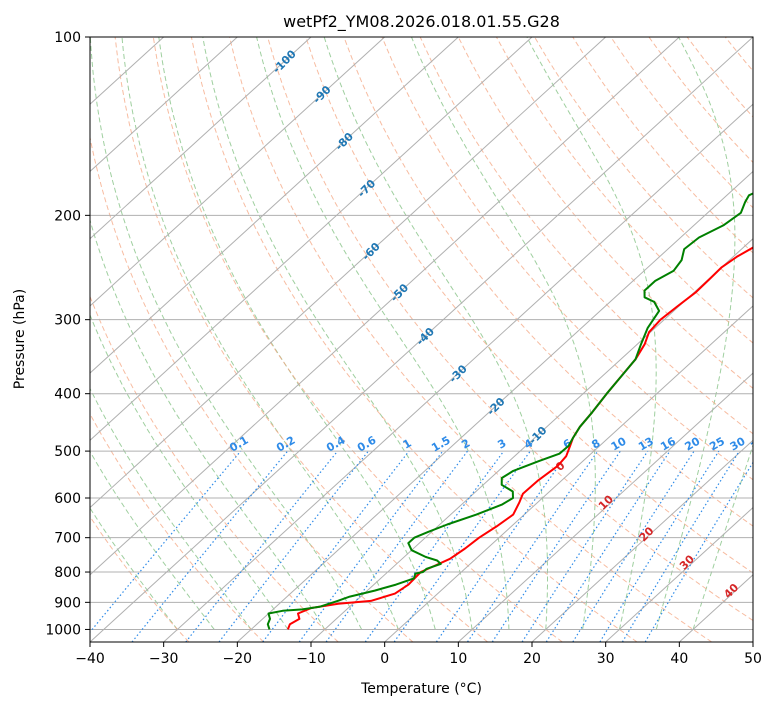  I want to click on y-axis-ticks: 100 200 300 400 500 600 700 800 900 1000, so click(67, 334).